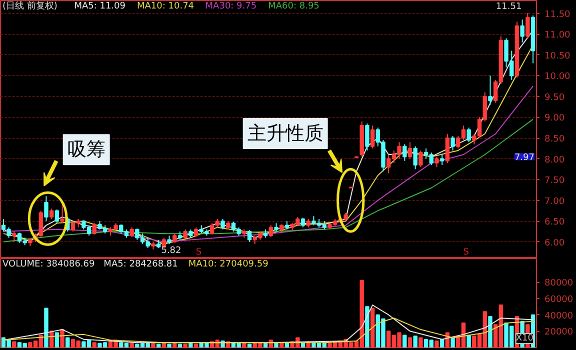 Image resolution: width=576 pixels, height=350 pixels. What do you see at coordinates (294, 7) in the screenshot?
I see `text: MA60: 8.95` at bounding box center [294, 7].